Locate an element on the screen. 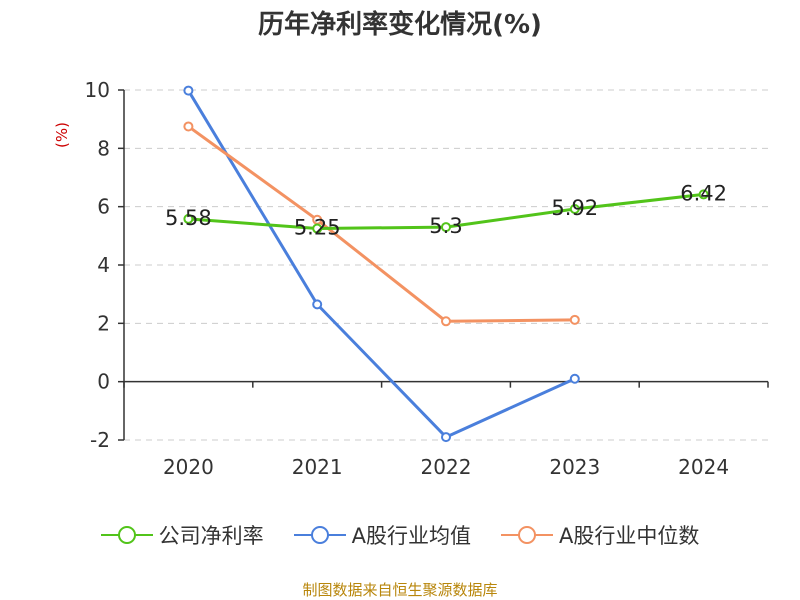  series-1-point-2021 is located at coordinates (317, 304).